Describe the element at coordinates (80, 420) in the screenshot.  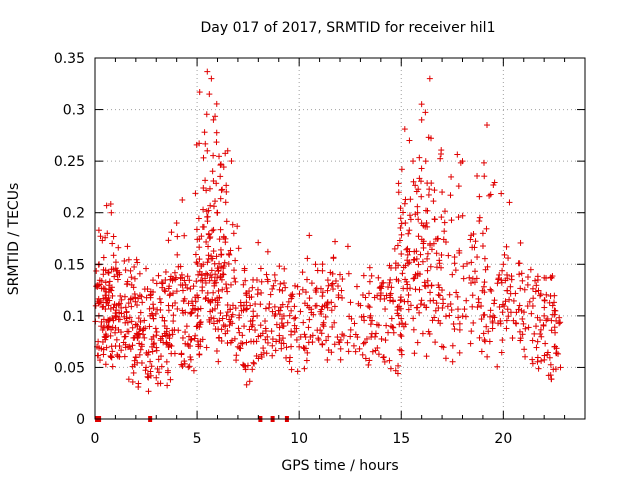
I see `y-tick-label: 0` at that location.